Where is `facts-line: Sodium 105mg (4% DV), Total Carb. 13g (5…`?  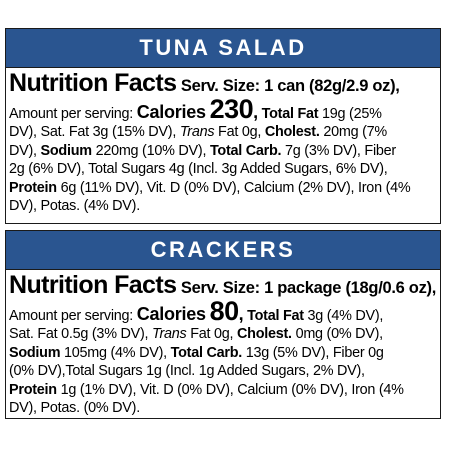
facts-line: Sodium 105mg (4% DV), Total Carb. 13g (5… is located at coordinates (223, 353).